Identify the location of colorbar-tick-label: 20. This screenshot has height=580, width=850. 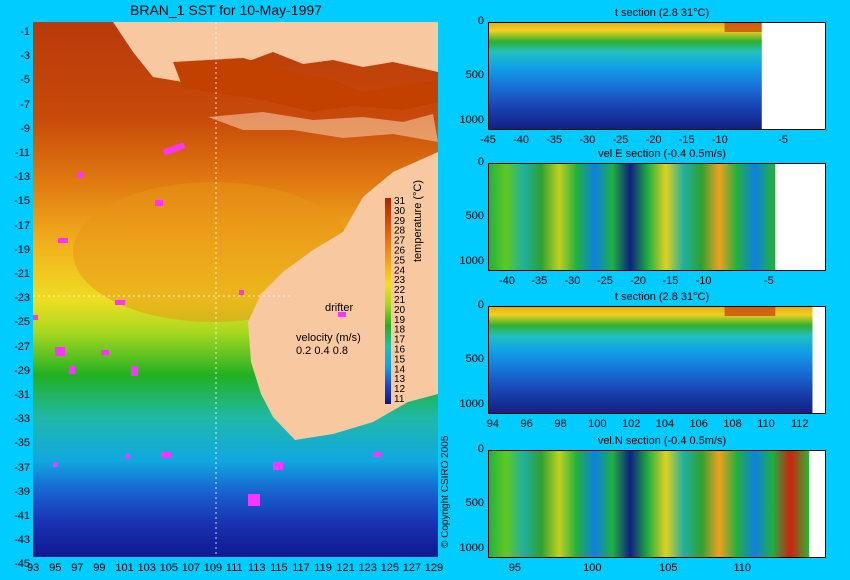
(400, 310).